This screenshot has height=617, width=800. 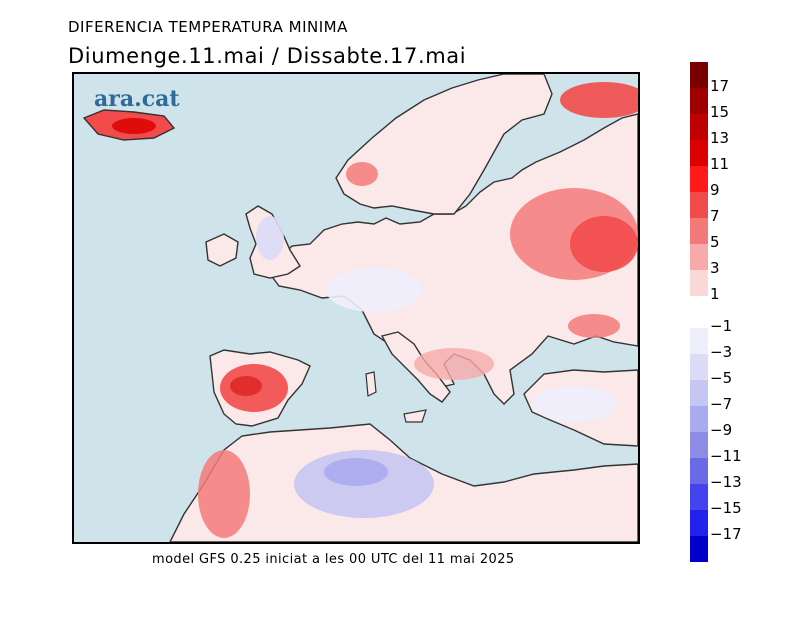 What do you see at coordinates (137, 99) in the screenshot?
I see `aracat-logo: ara.cat` at bounding box center [137, 99].